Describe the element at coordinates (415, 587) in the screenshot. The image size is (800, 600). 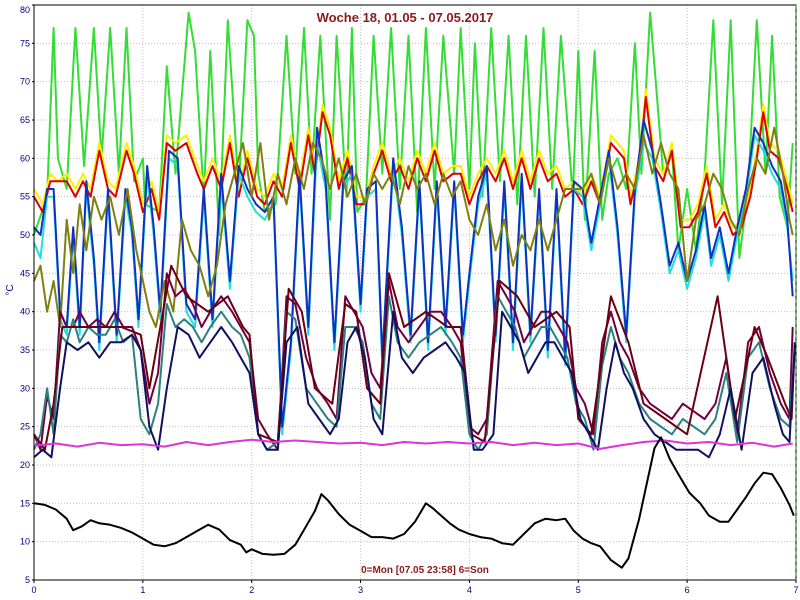
I see `x-tick-labels: 0 1 2 3 4 5 6 7` at that location.